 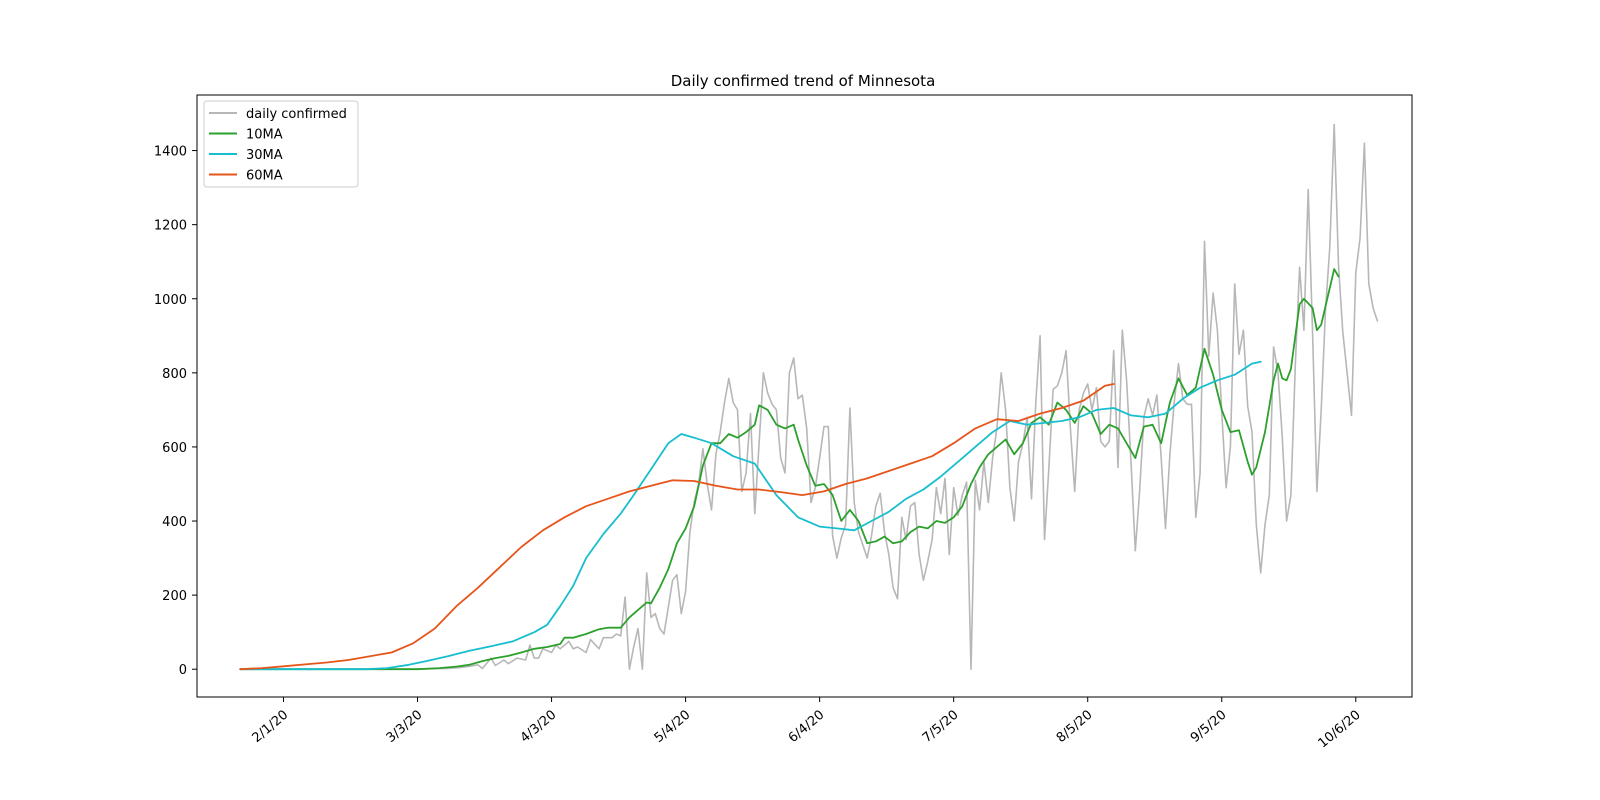 I want to click on legend-label-daily-confirmed: daily confirmed, so click(x=296, y=114).